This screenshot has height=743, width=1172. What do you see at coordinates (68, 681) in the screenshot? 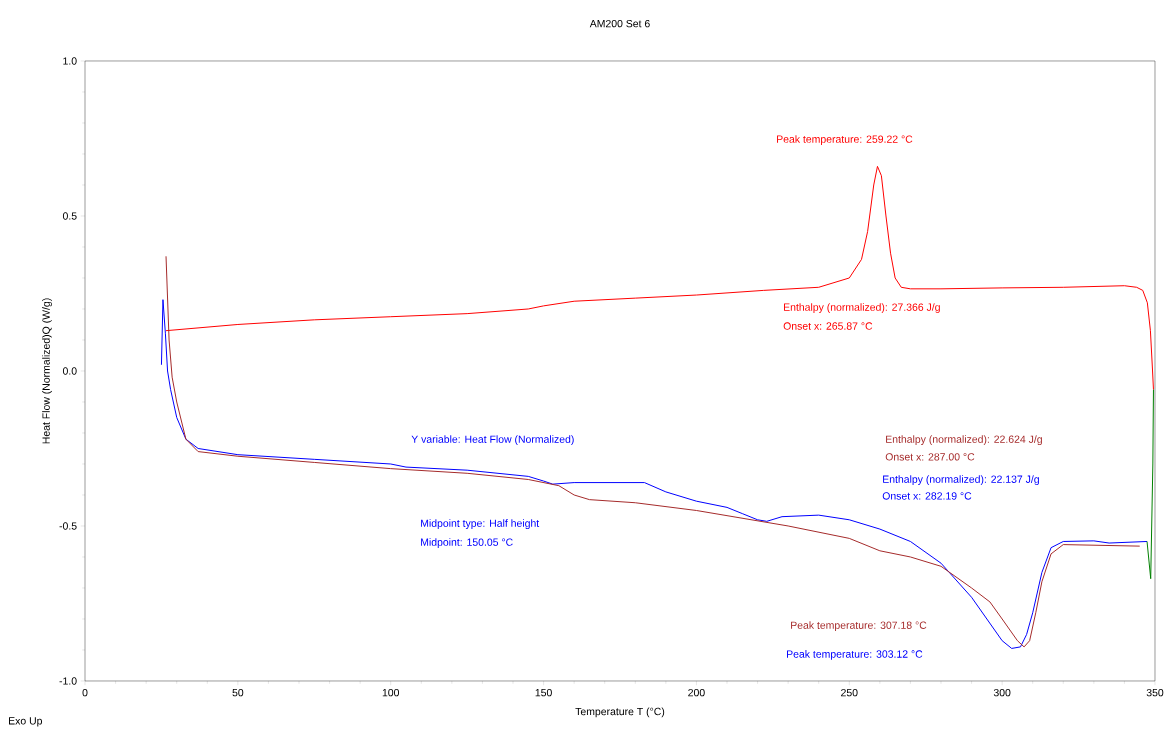
I see `y-tick-label: -1.0` at bounding box center [68, 681].